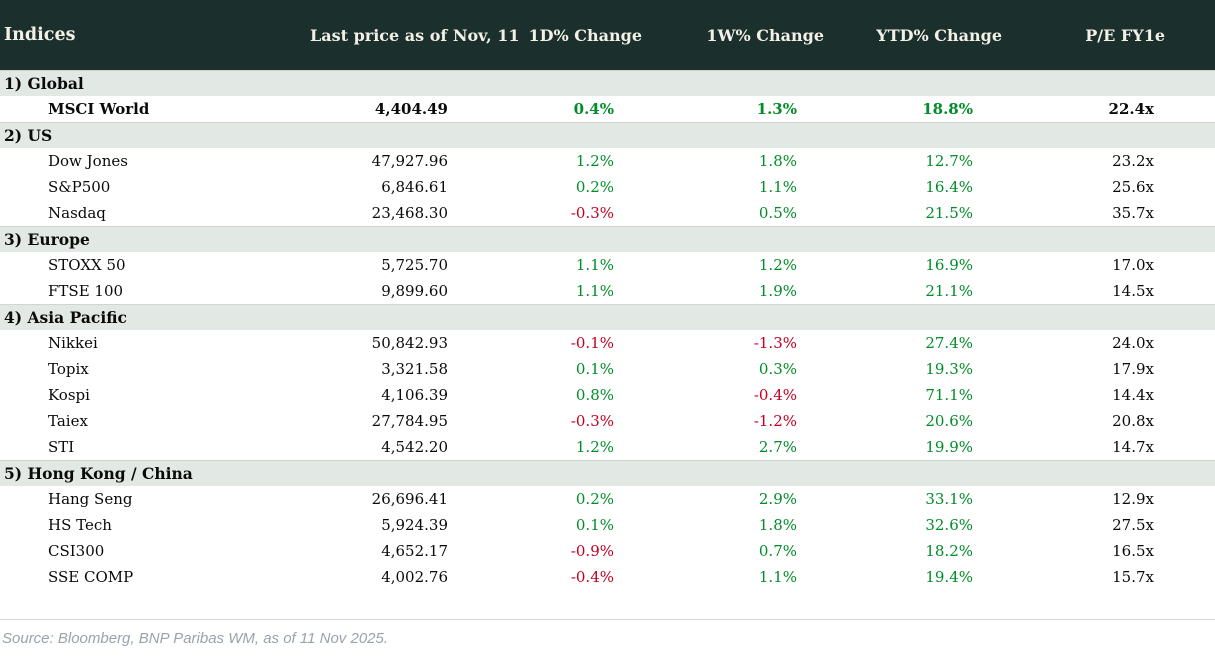 This screenshot has height=657, width=1215. I want to click on last-price-value: 4,106.39, so click(414, 395).